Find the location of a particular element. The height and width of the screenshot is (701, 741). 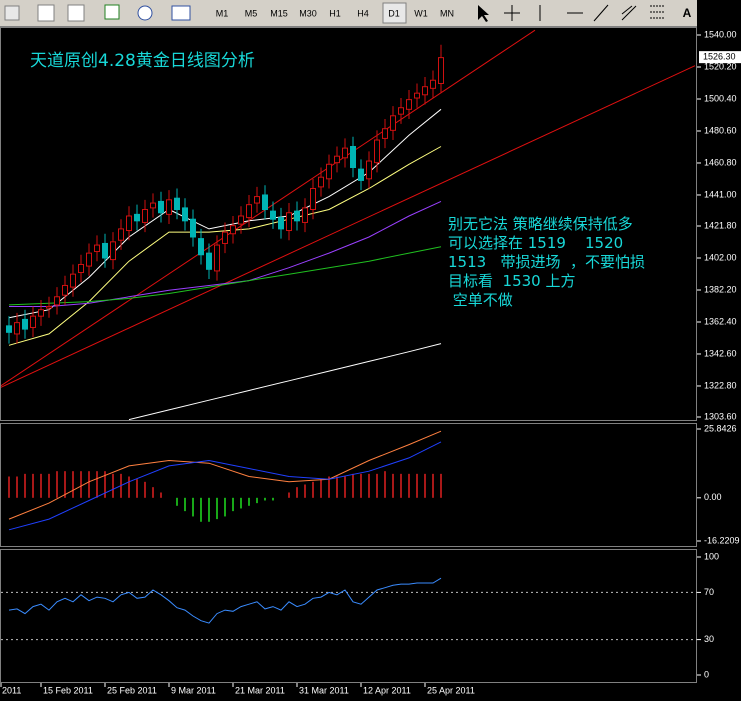

y-tick-label: 1540.00 is located at coordinates (720, 34).